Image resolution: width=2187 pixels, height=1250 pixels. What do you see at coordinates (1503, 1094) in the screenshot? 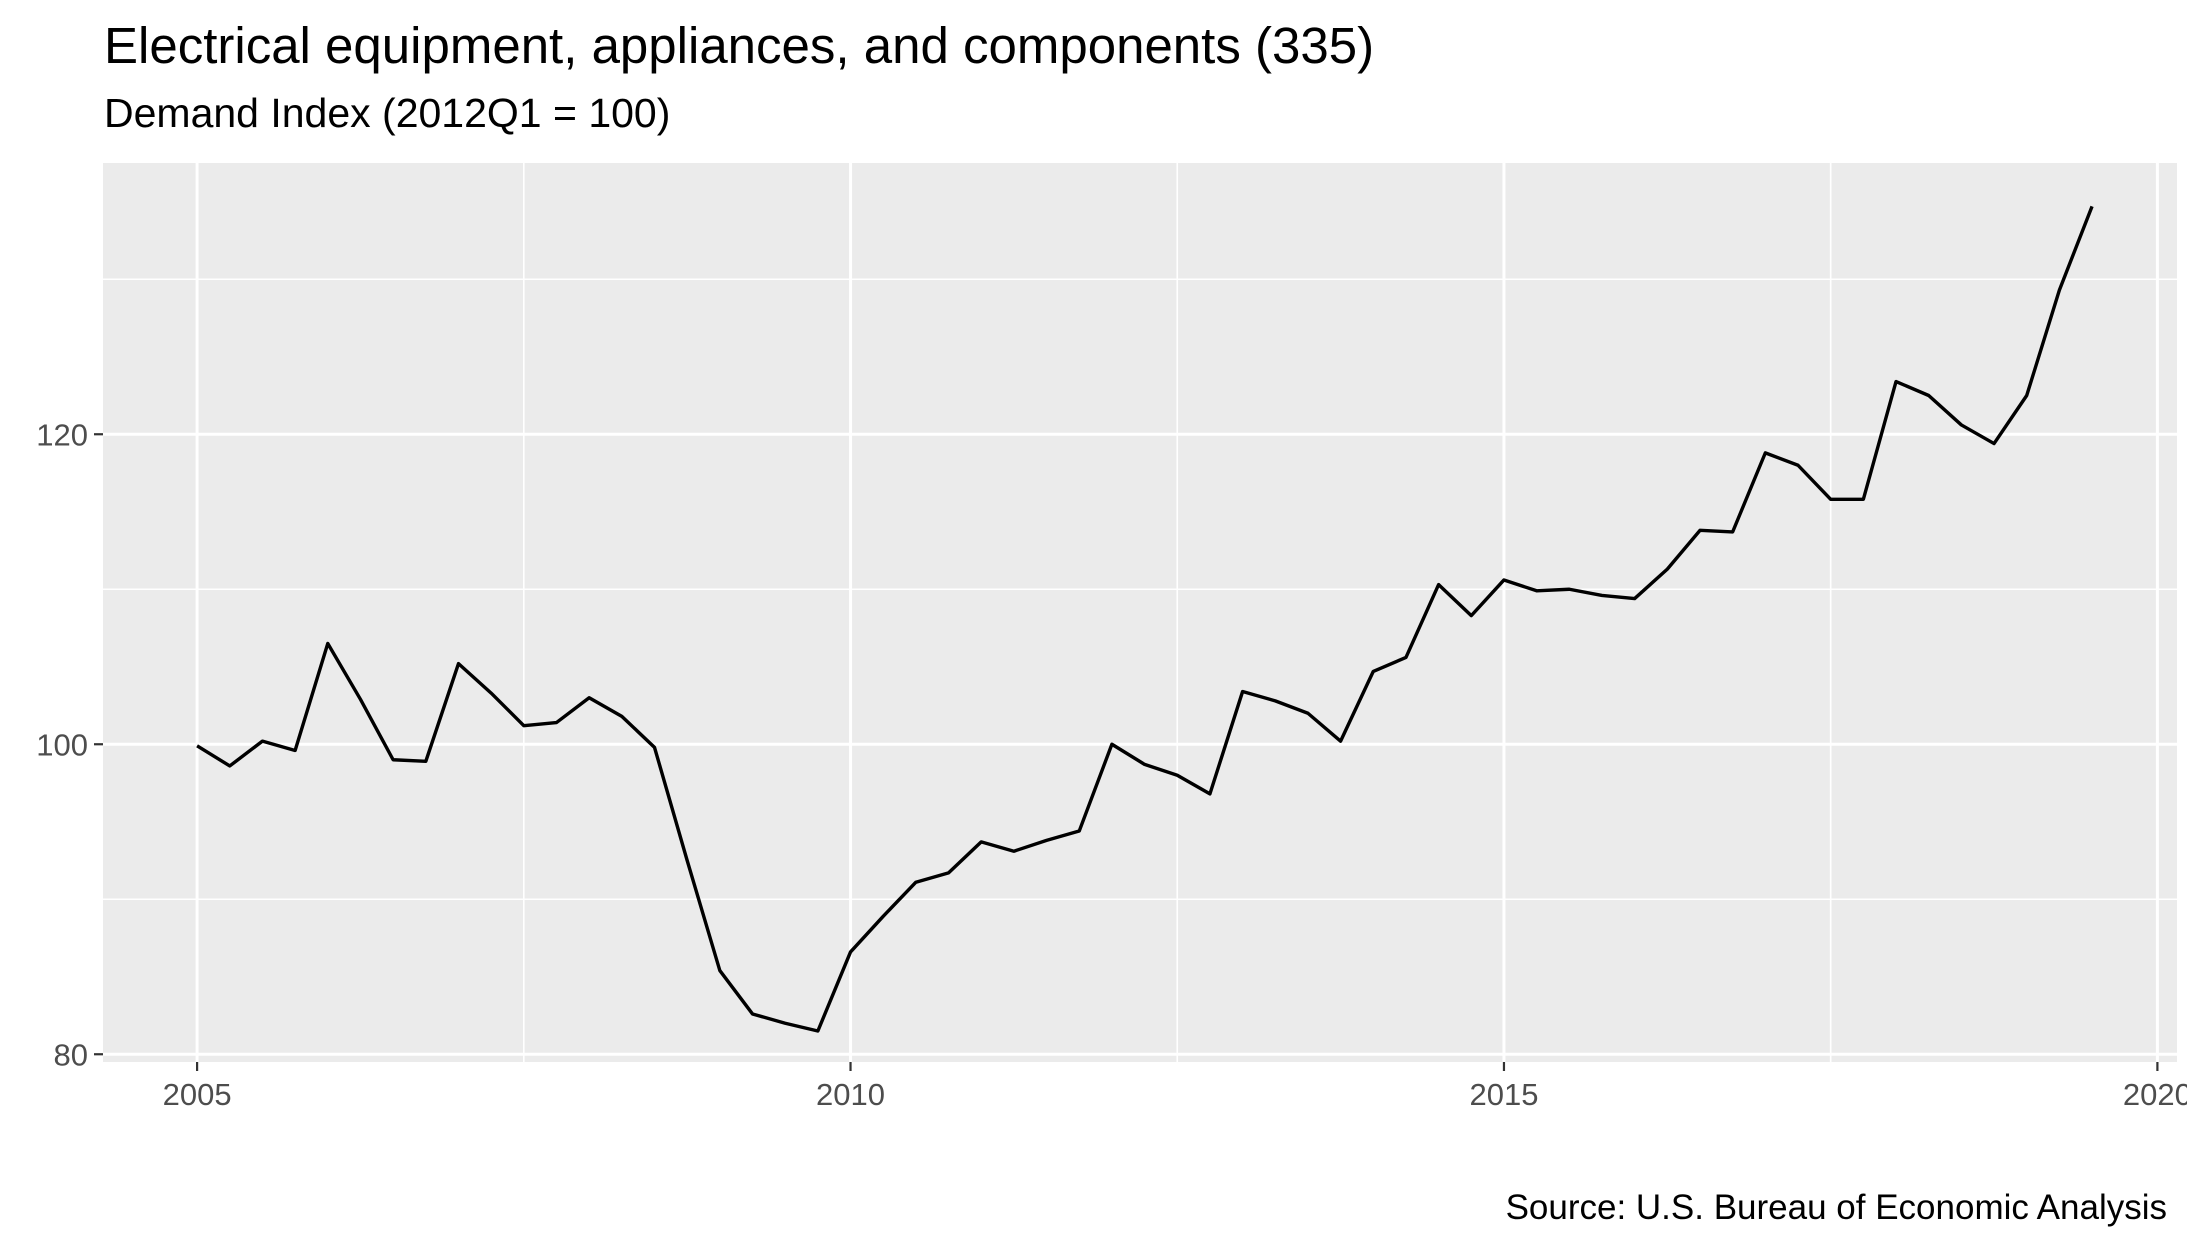
I see `x-tick-label: 2015` at bounding box center [1503, 1094].